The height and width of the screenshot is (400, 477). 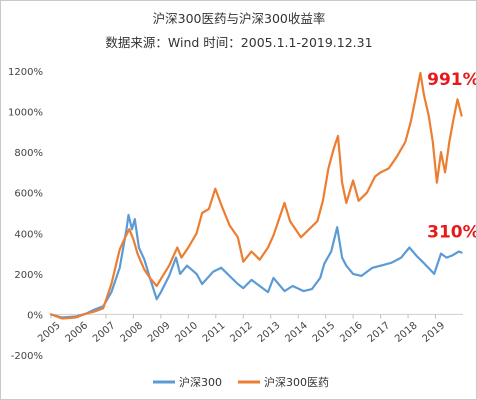 What do you see at coordinates (241, 382) in the screenshot?
I see `legend: 沪深300 沪深300医药` at bounding box center [241, 382].